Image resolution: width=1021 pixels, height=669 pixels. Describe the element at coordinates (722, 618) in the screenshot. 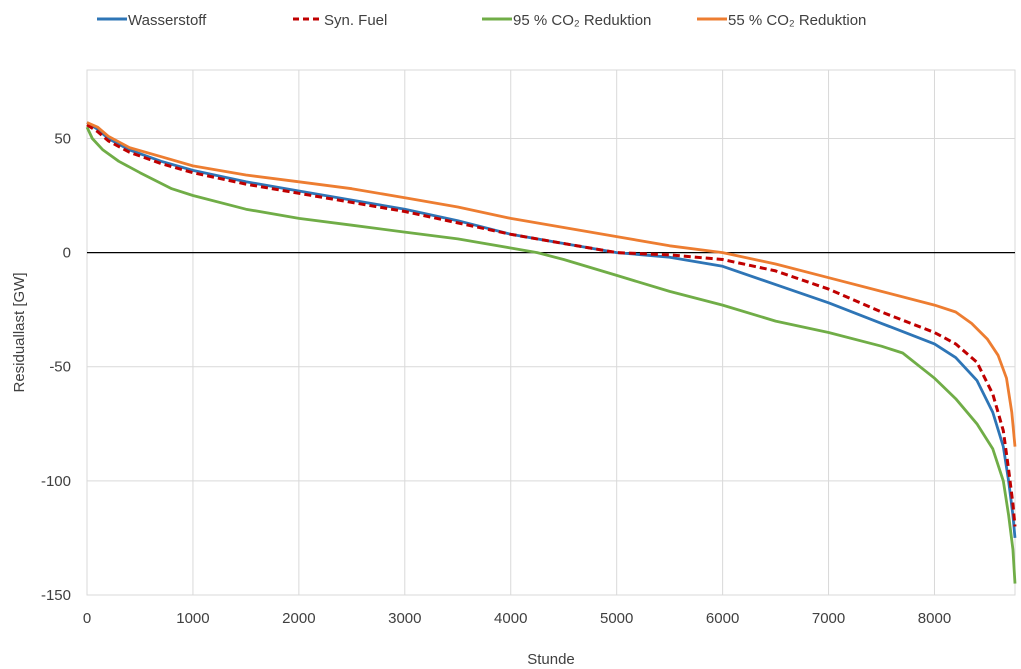

I see `x-tick-label: 6000` at that location.